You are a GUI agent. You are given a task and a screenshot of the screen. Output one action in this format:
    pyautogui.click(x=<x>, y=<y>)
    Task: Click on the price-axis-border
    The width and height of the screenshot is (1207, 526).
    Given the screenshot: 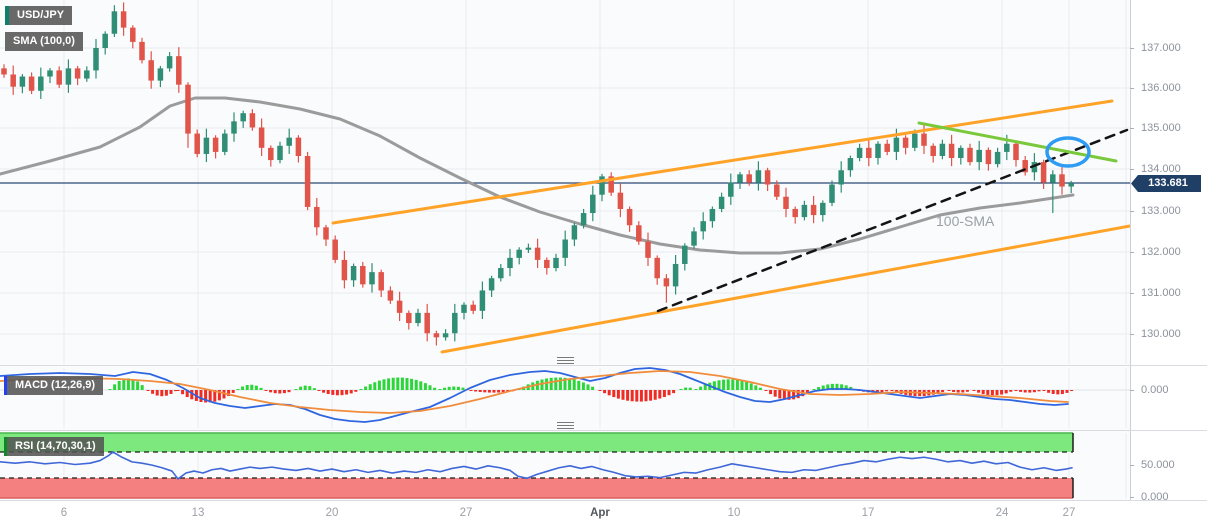 What is the action you would take?
    pyautogui.click(x=1130, y=250)
    